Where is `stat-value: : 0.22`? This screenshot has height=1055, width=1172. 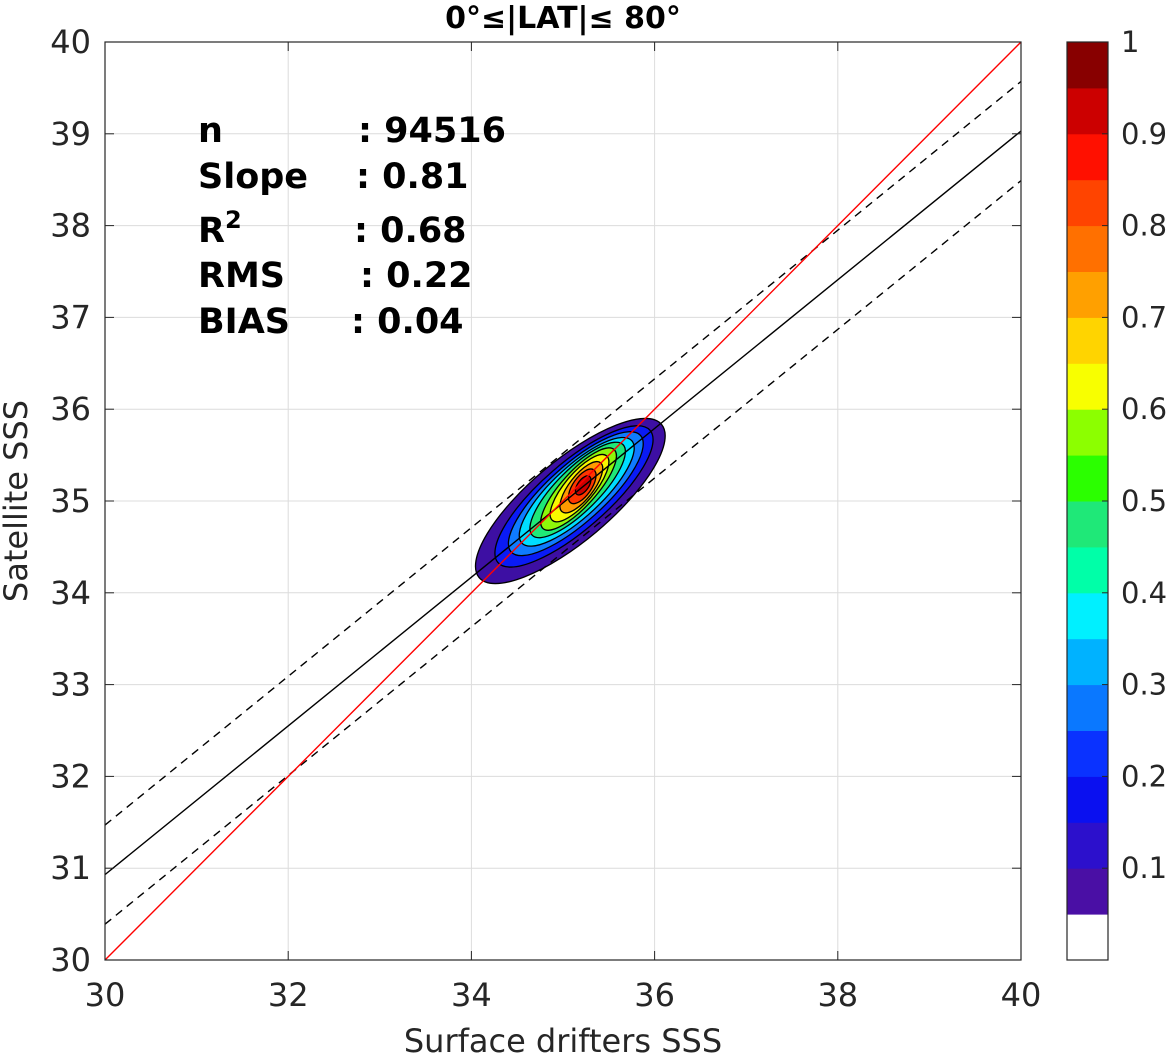 stat-value: : 0.22 is located at coordinates (416, 276).